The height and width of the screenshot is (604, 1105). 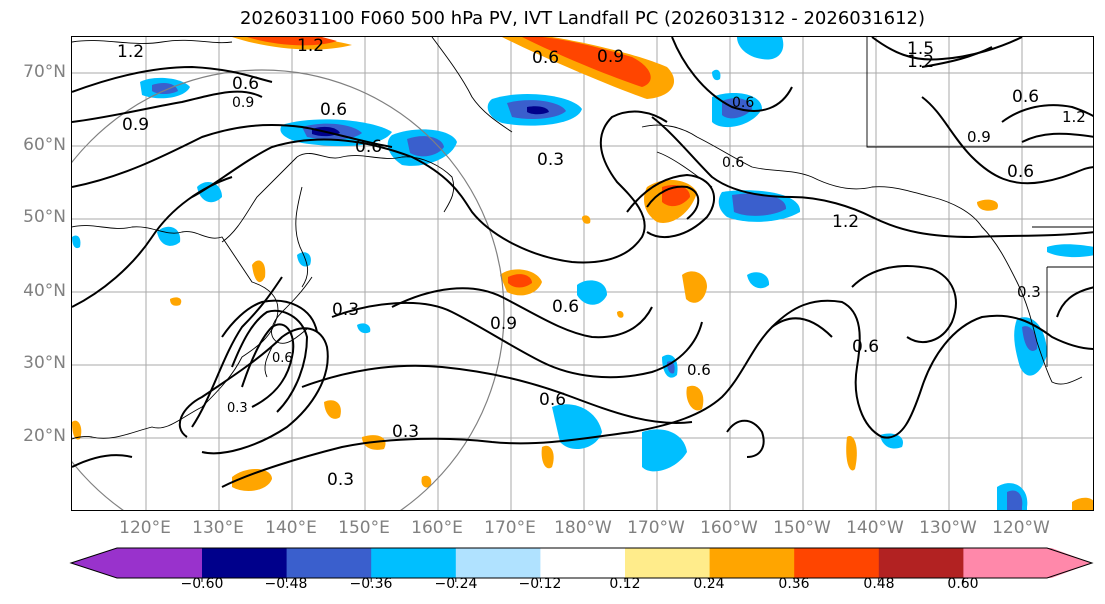 What do you see at coordinates (202, 584) in the screenshot?
I see `colorbar-tick-label: −0.60` at bounding box center [202, 584].